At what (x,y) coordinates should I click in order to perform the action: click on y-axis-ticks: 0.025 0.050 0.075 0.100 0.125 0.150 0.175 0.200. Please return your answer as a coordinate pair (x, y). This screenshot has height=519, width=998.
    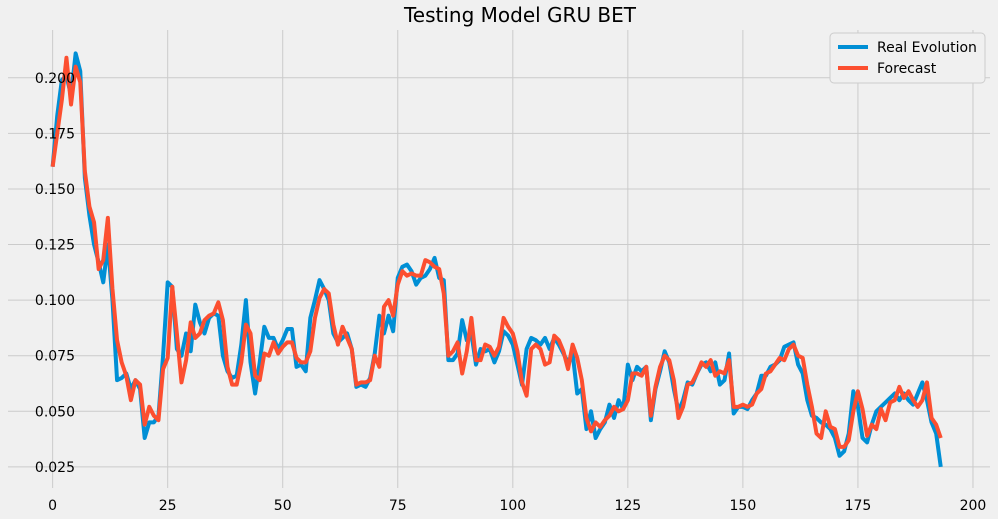
    Looking at the image, I should click on (55, 273).